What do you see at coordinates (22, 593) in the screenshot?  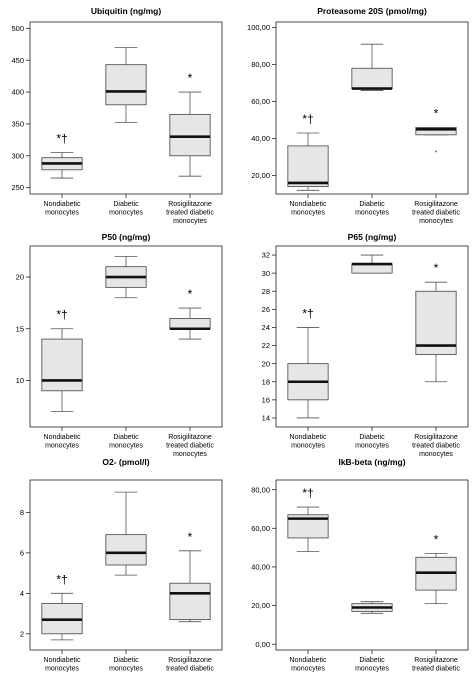 I see `y-tick-label: 4` at bounding box center [22, 593].